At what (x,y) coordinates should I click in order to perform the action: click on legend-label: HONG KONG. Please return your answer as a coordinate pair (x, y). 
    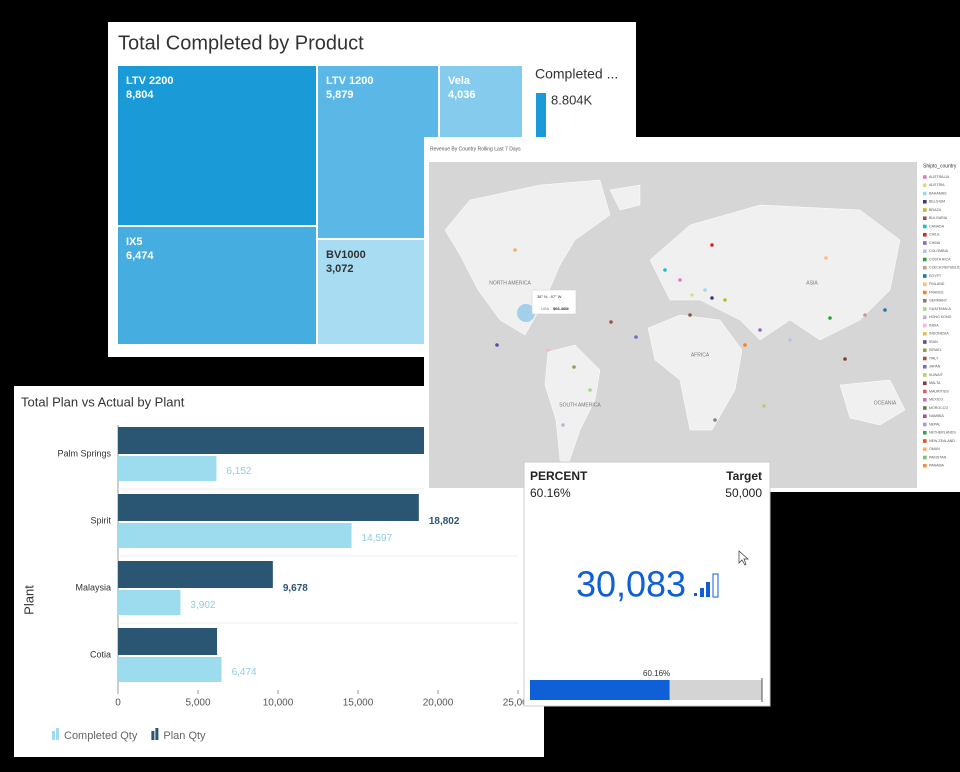
    Looking at the image, I should click on (940, 317).